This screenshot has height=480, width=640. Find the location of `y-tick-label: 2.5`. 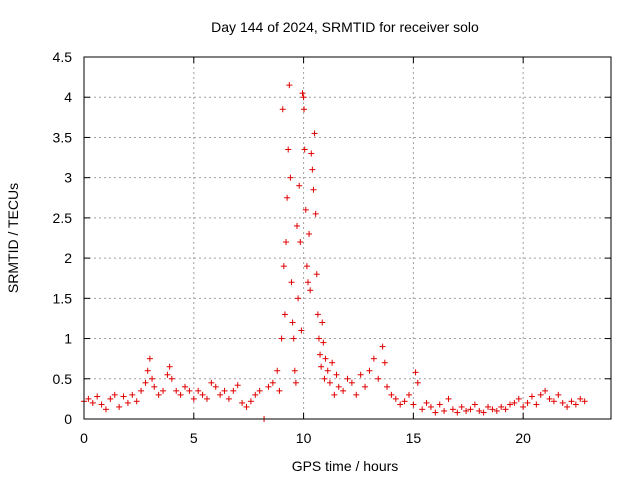

y-tick-label: 2.5 is located at coordinates (63, 218).